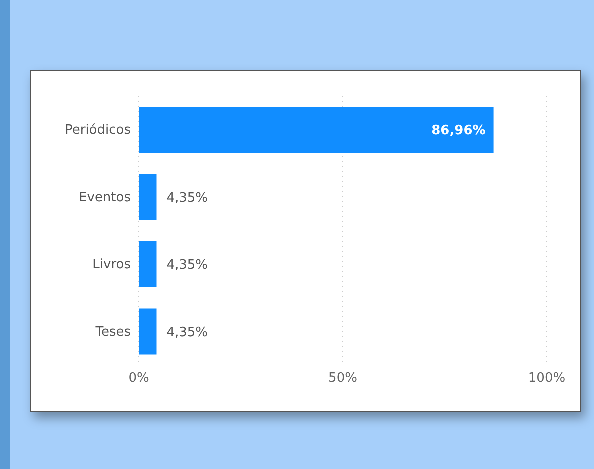 This screenshot has height=469, width=594. I want to click on y-tick-label: Livros, so click(112, 265).